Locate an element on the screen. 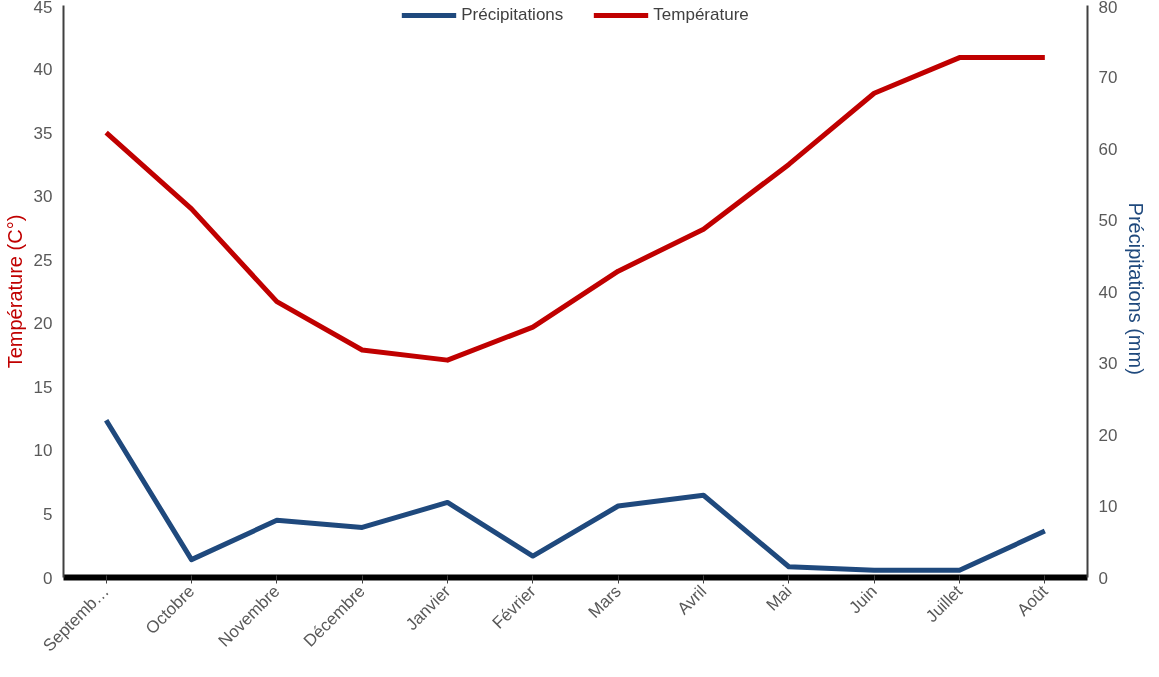 This screenshot has height=677, width=1159. y-tick-label: 35 is located at coordinates (43, 133).